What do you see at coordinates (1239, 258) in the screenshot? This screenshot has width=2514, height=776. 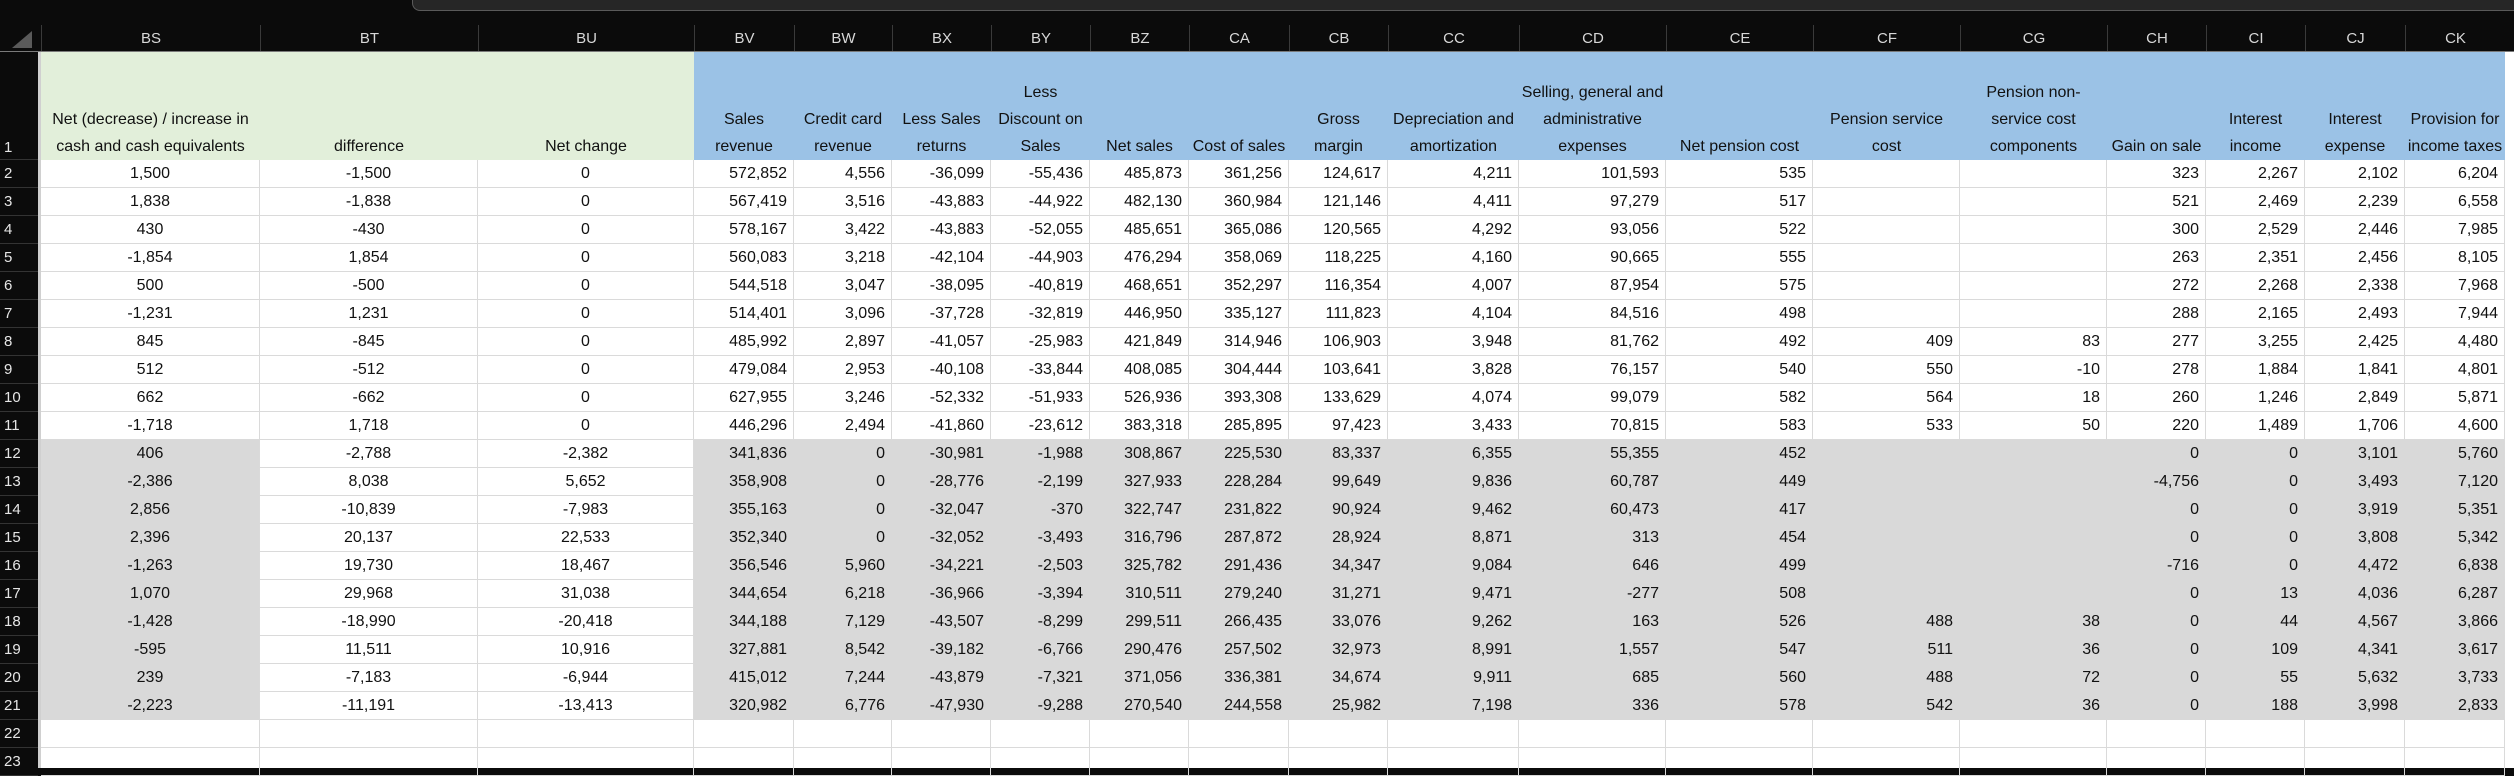 I see `cell-ca5: 358,069` at bounding box center [1239, 258].